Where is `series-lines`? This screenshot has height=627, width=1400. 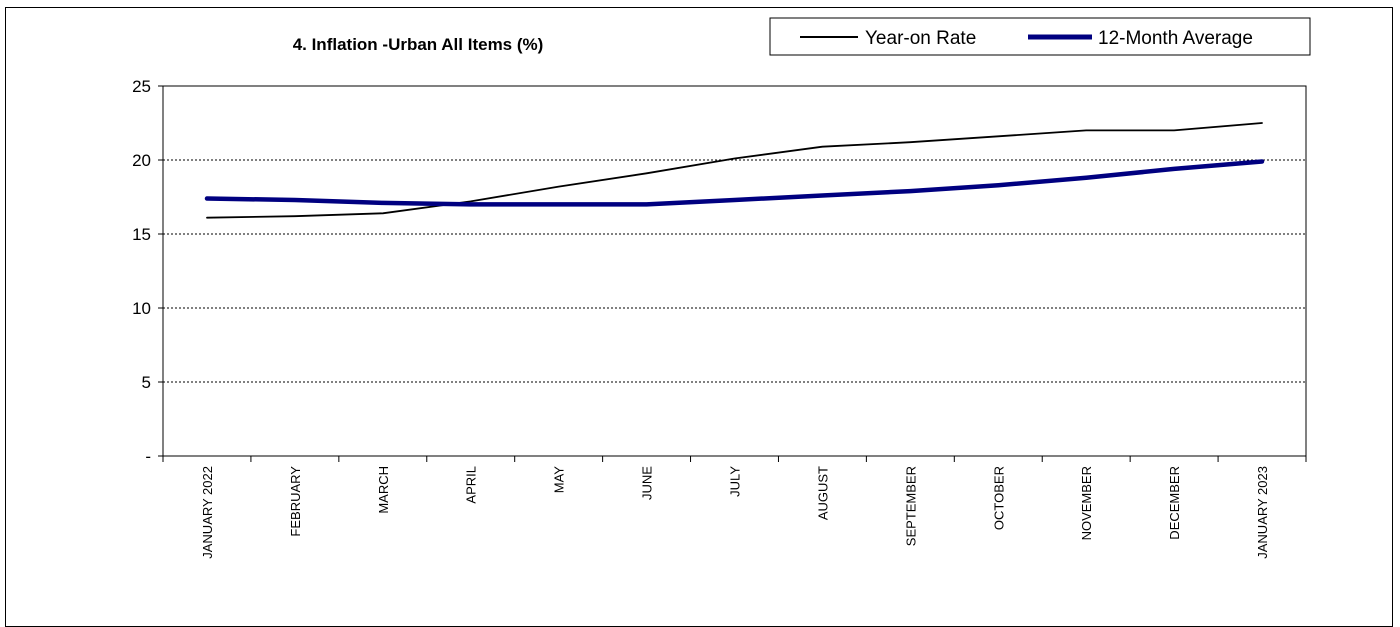
series-lines is located at coordinates (734, 170).